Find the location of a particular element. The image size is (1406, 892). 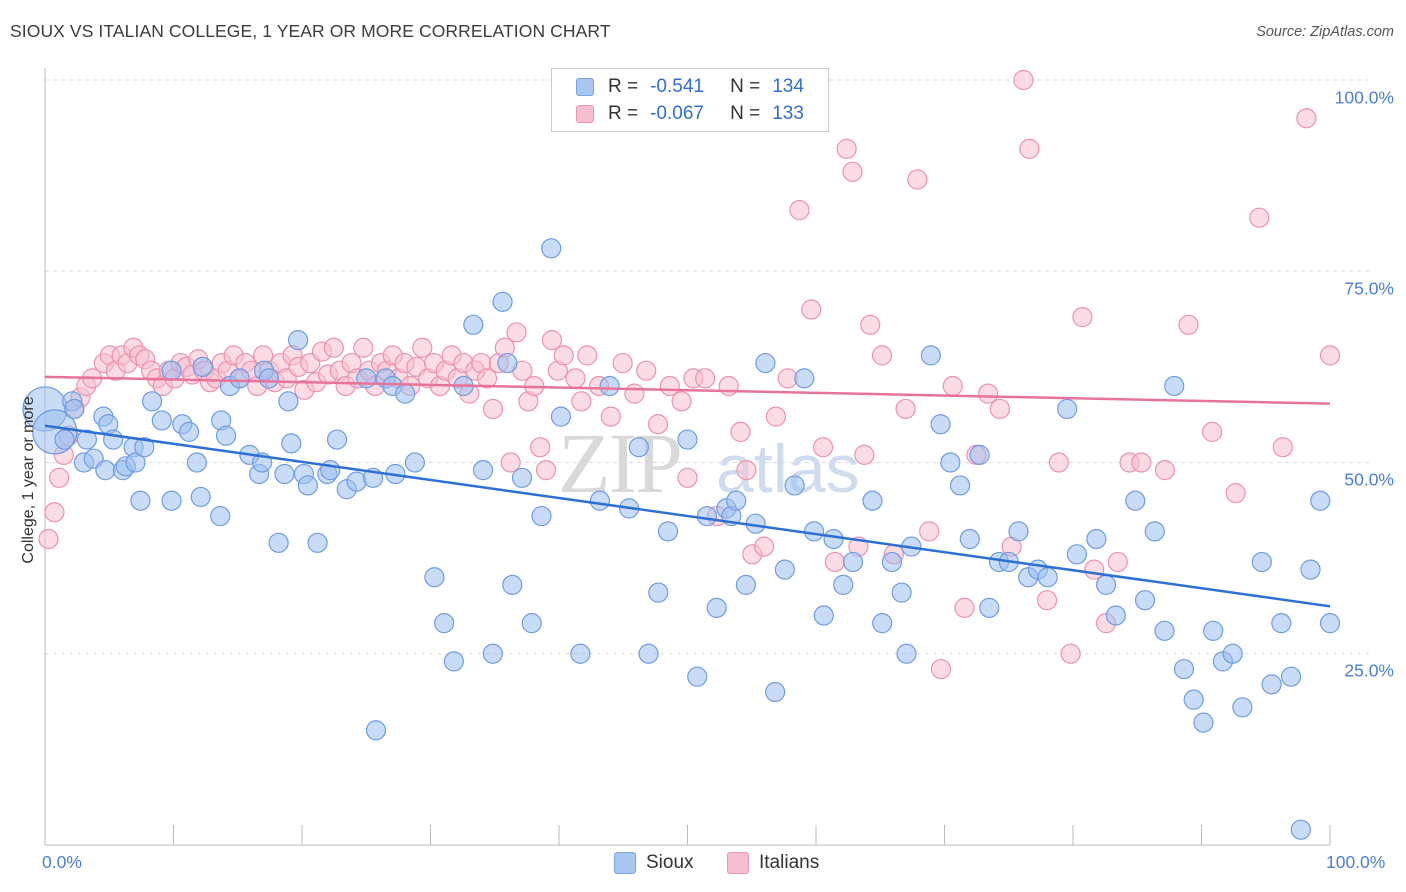

x-tick-min: 0.0% is located at coordinates (62, 862).